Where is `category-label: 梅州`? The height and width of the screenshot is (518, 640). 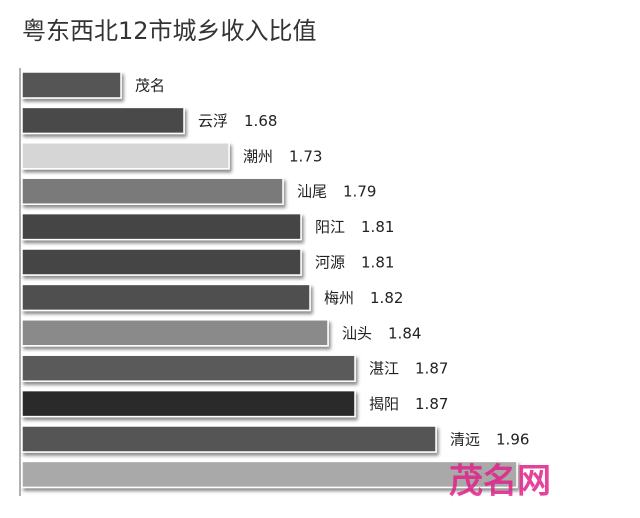 category-label: 梅州 is located at coordinates (339, 298).